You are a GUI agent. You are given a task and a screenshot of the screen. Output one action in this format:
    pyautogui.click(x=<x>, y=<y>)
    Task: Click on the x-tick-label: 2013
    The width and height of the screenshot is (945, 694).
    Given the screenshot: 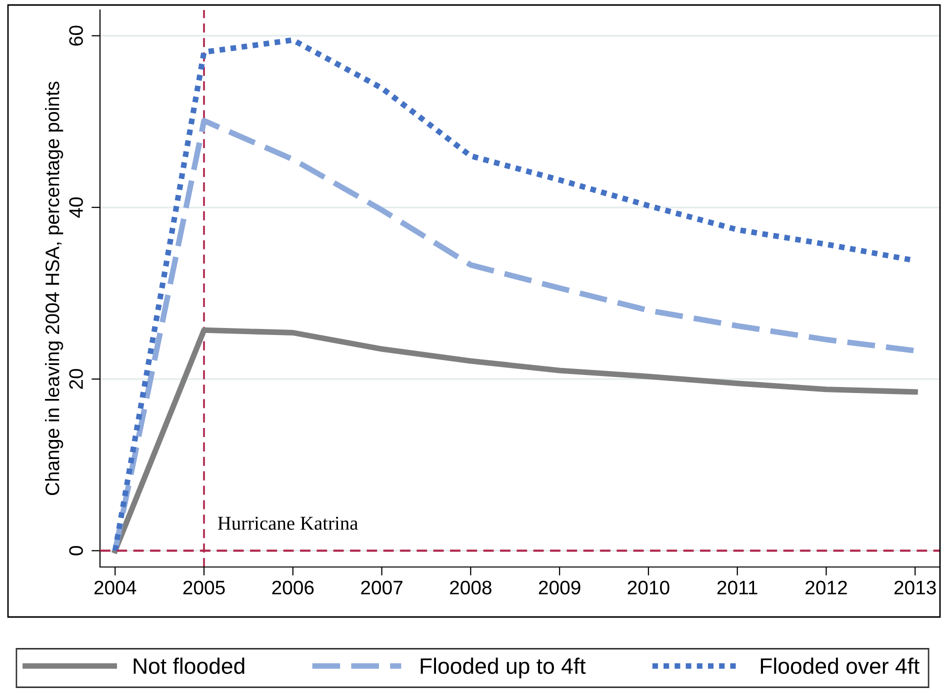 What is the action you would take?
    pyautogui.click(x=915, y=587)
    